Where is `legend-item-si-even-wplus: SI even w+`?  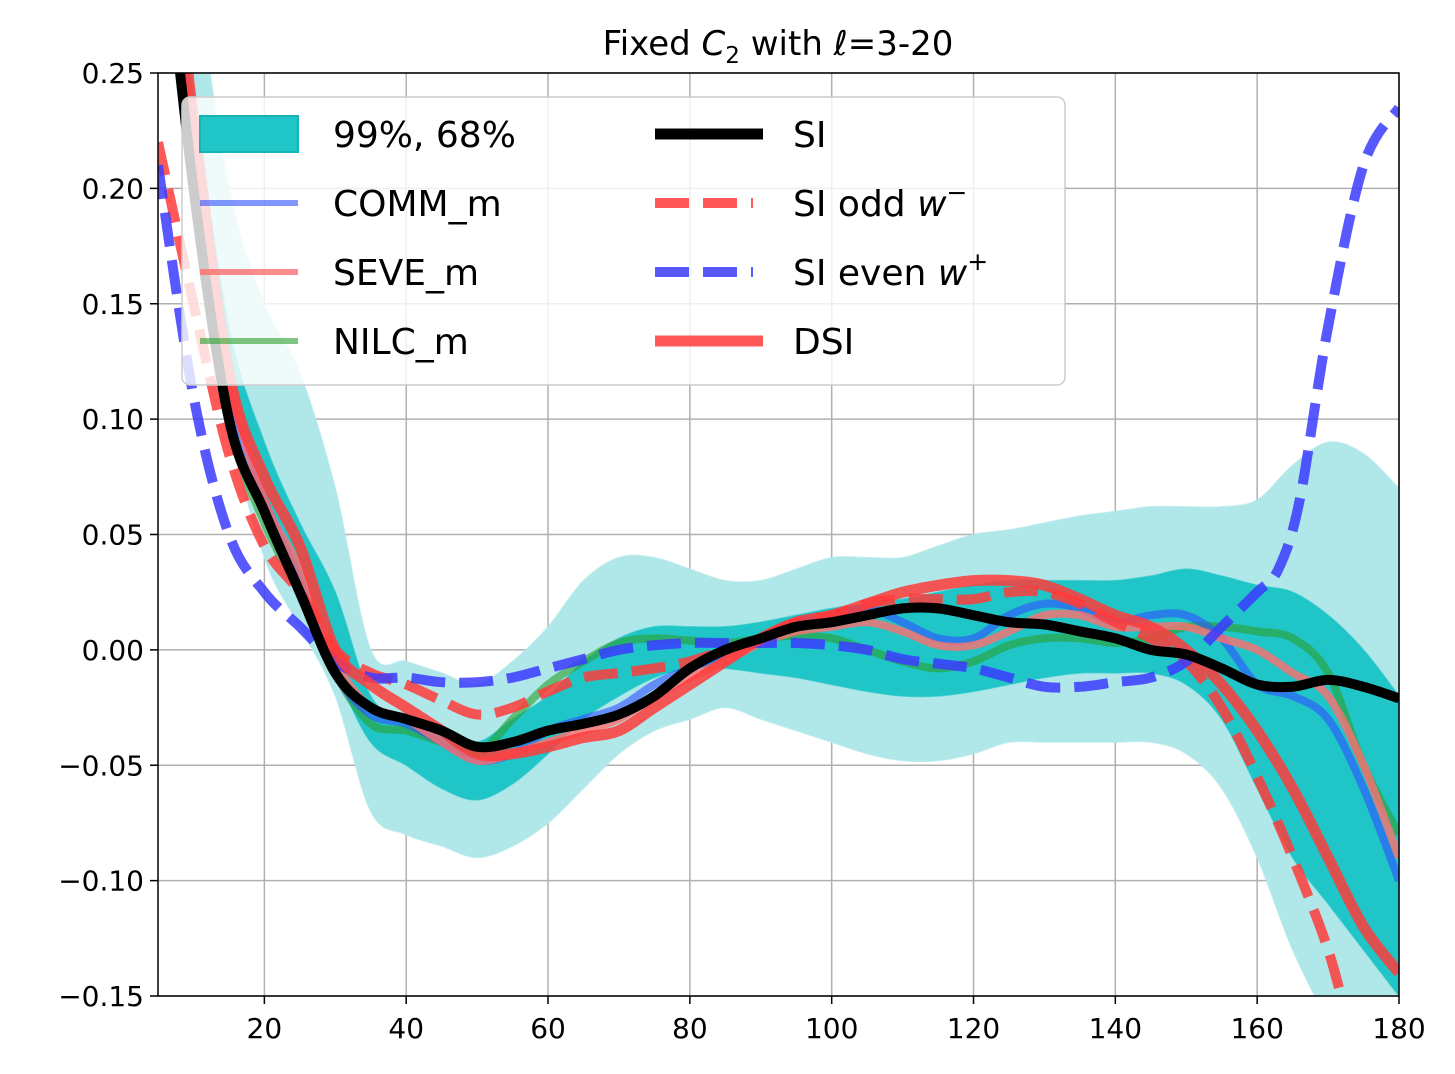
legend-item-si-even-wplus: SI even w+ is located at coordinates (821, 270).